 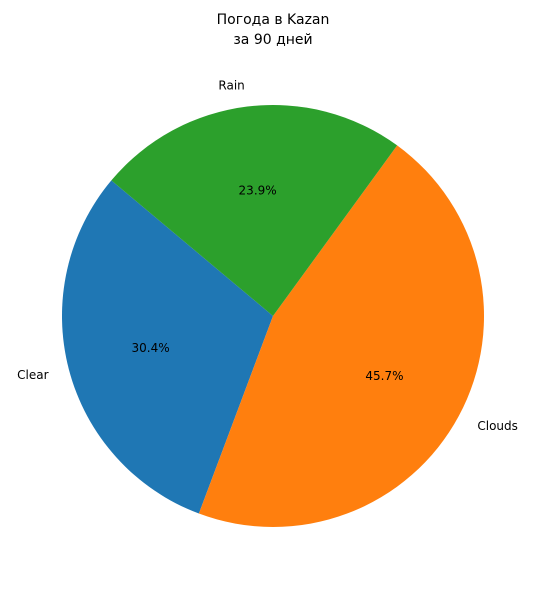 What do you see at coordinates (272, 40) in the screenshot?
I see `chart-title-line-2: за 90 дней` at bounding box center [272, 40].